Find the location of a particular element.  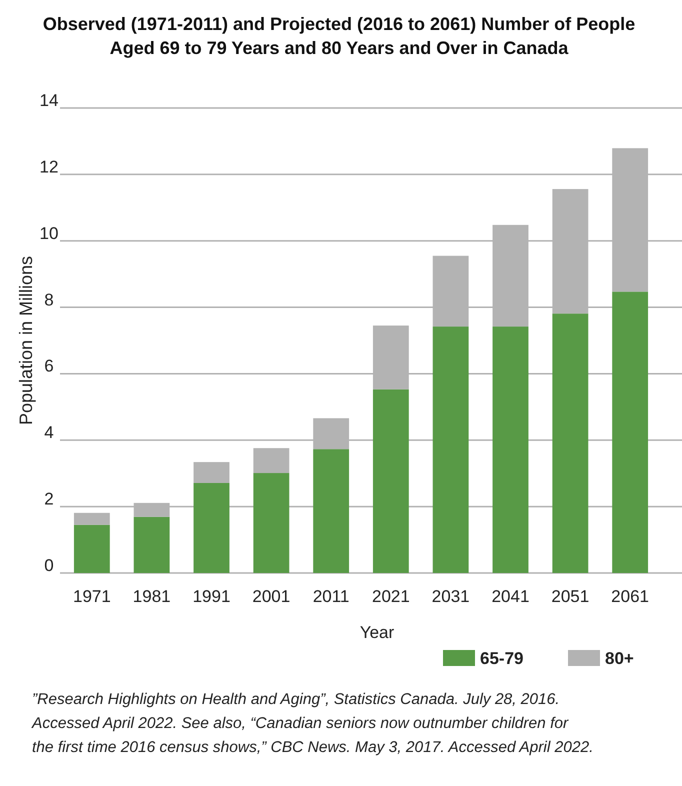

x-tick-label: 2031 is located at coordinates (451, 596).